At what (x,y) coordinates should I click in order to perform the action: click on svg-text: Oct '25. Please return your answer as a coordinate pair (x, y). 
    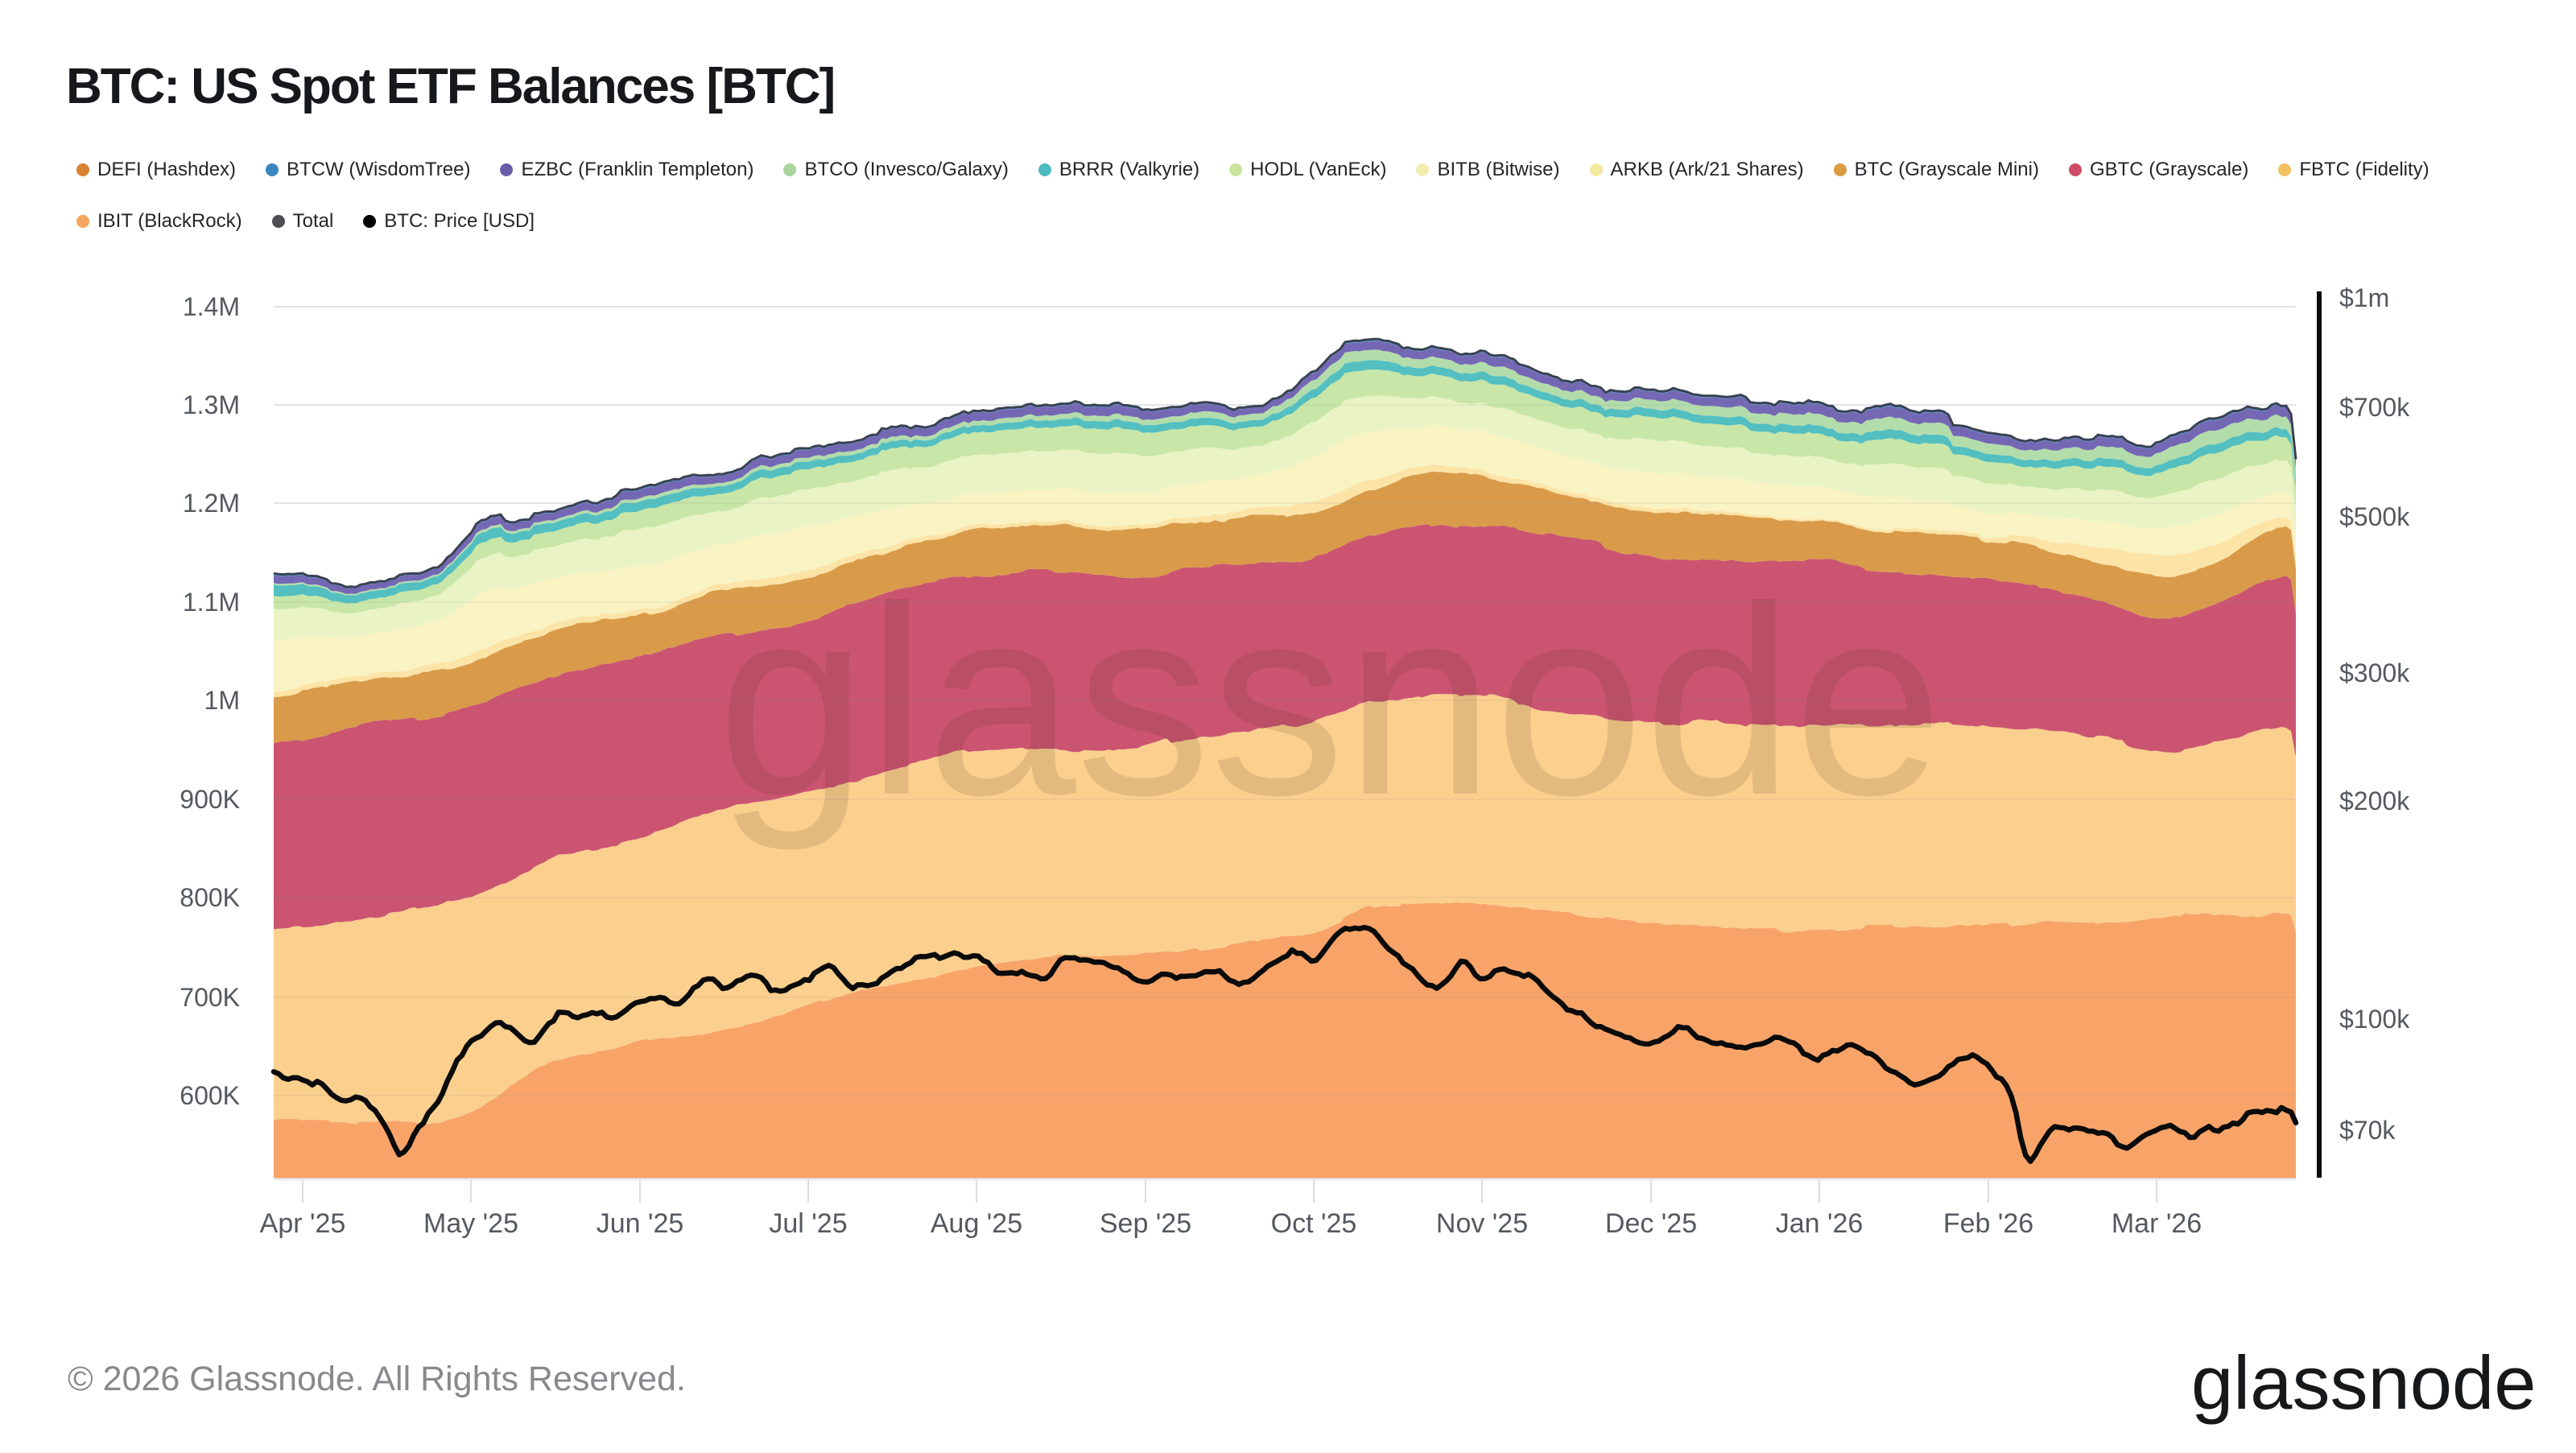
    Looking at the image, I should click on (1314, 1223).